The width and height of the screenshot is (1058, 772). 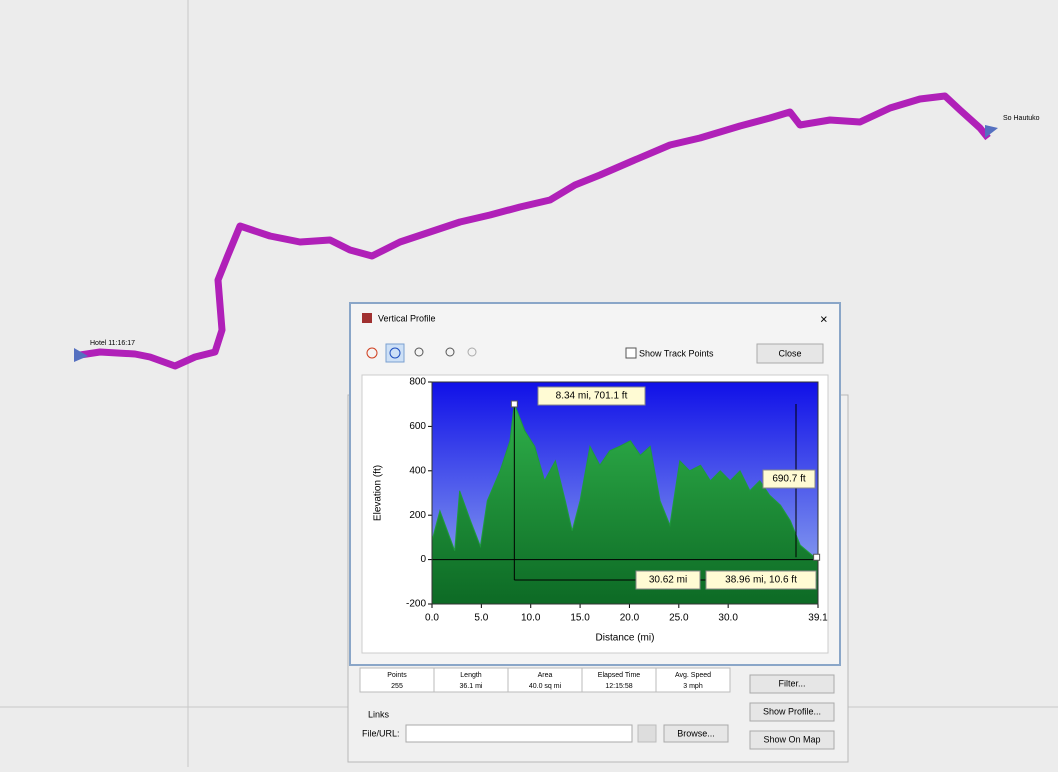 I want to click on checkbox, so click(x=631, y=353).